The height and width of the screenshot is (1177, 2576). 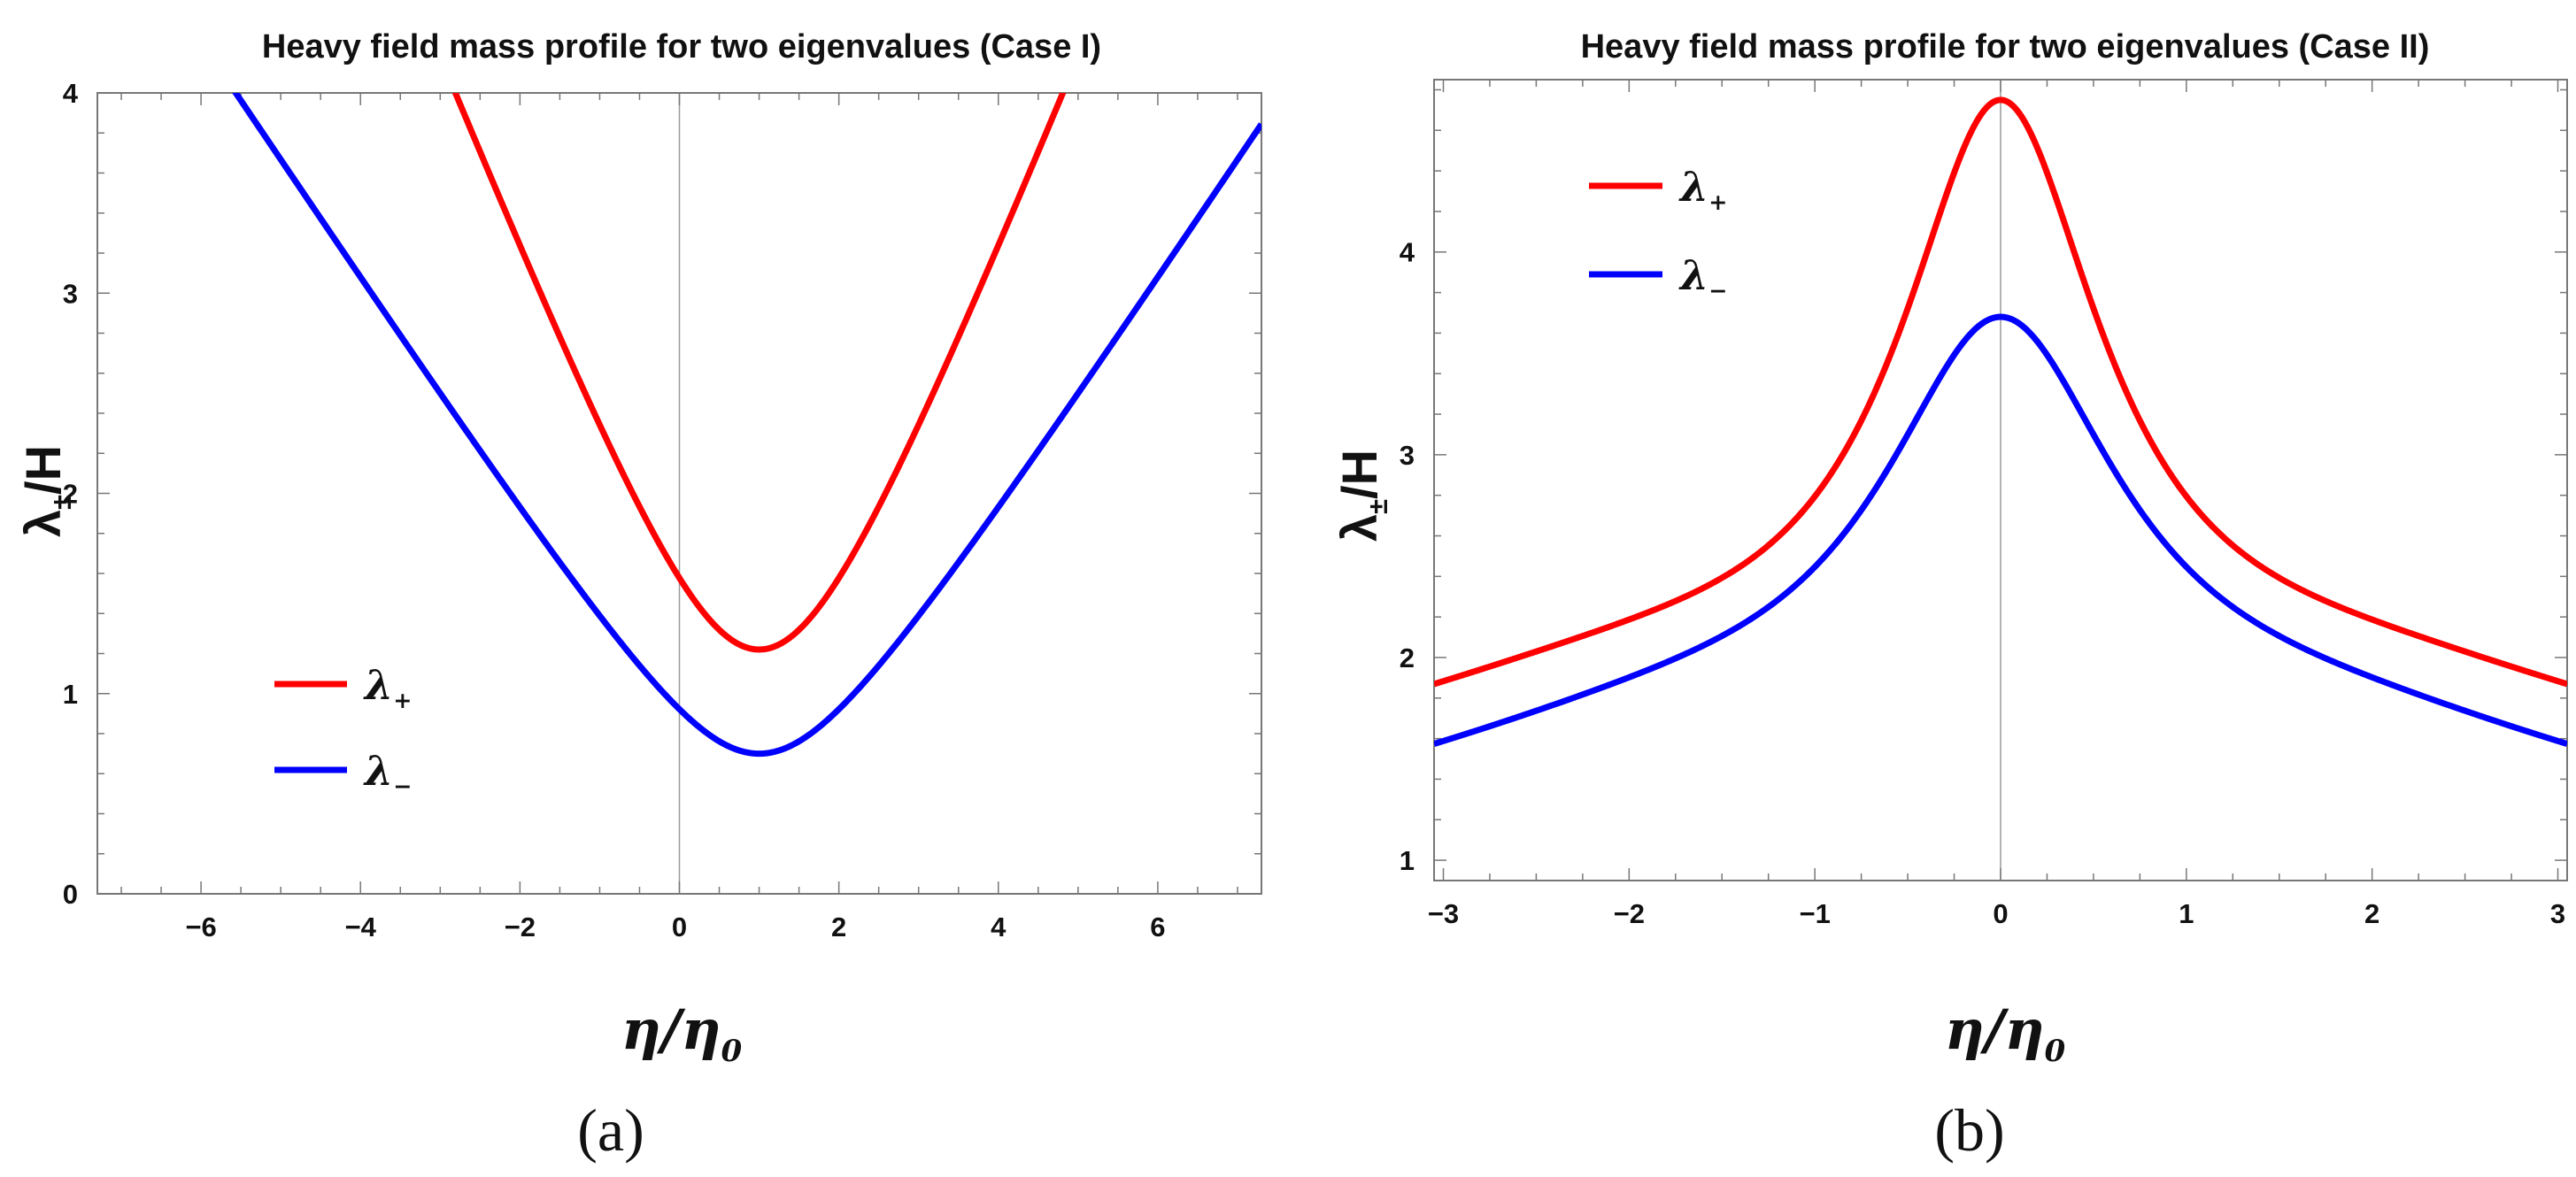 I want to click on x-tick-label: 4, so click(x=998, y=927).